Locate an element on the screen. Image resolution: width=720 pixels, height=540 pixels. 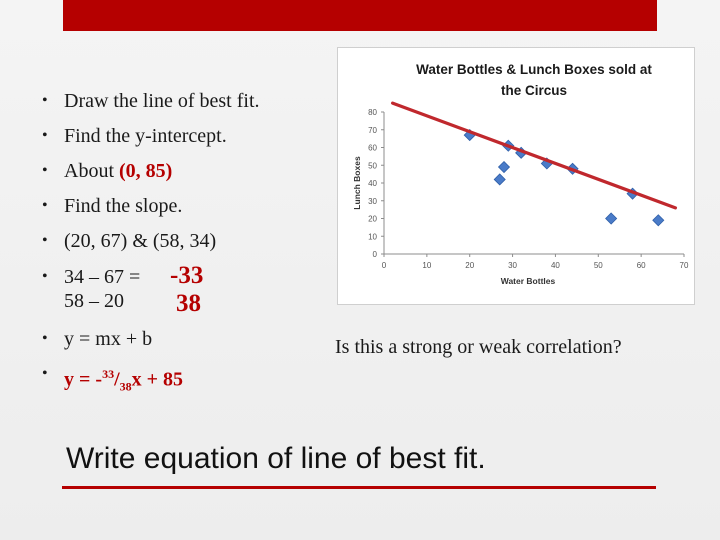
x-axis-label: Water Bottles is located at coordinates (528, 281).